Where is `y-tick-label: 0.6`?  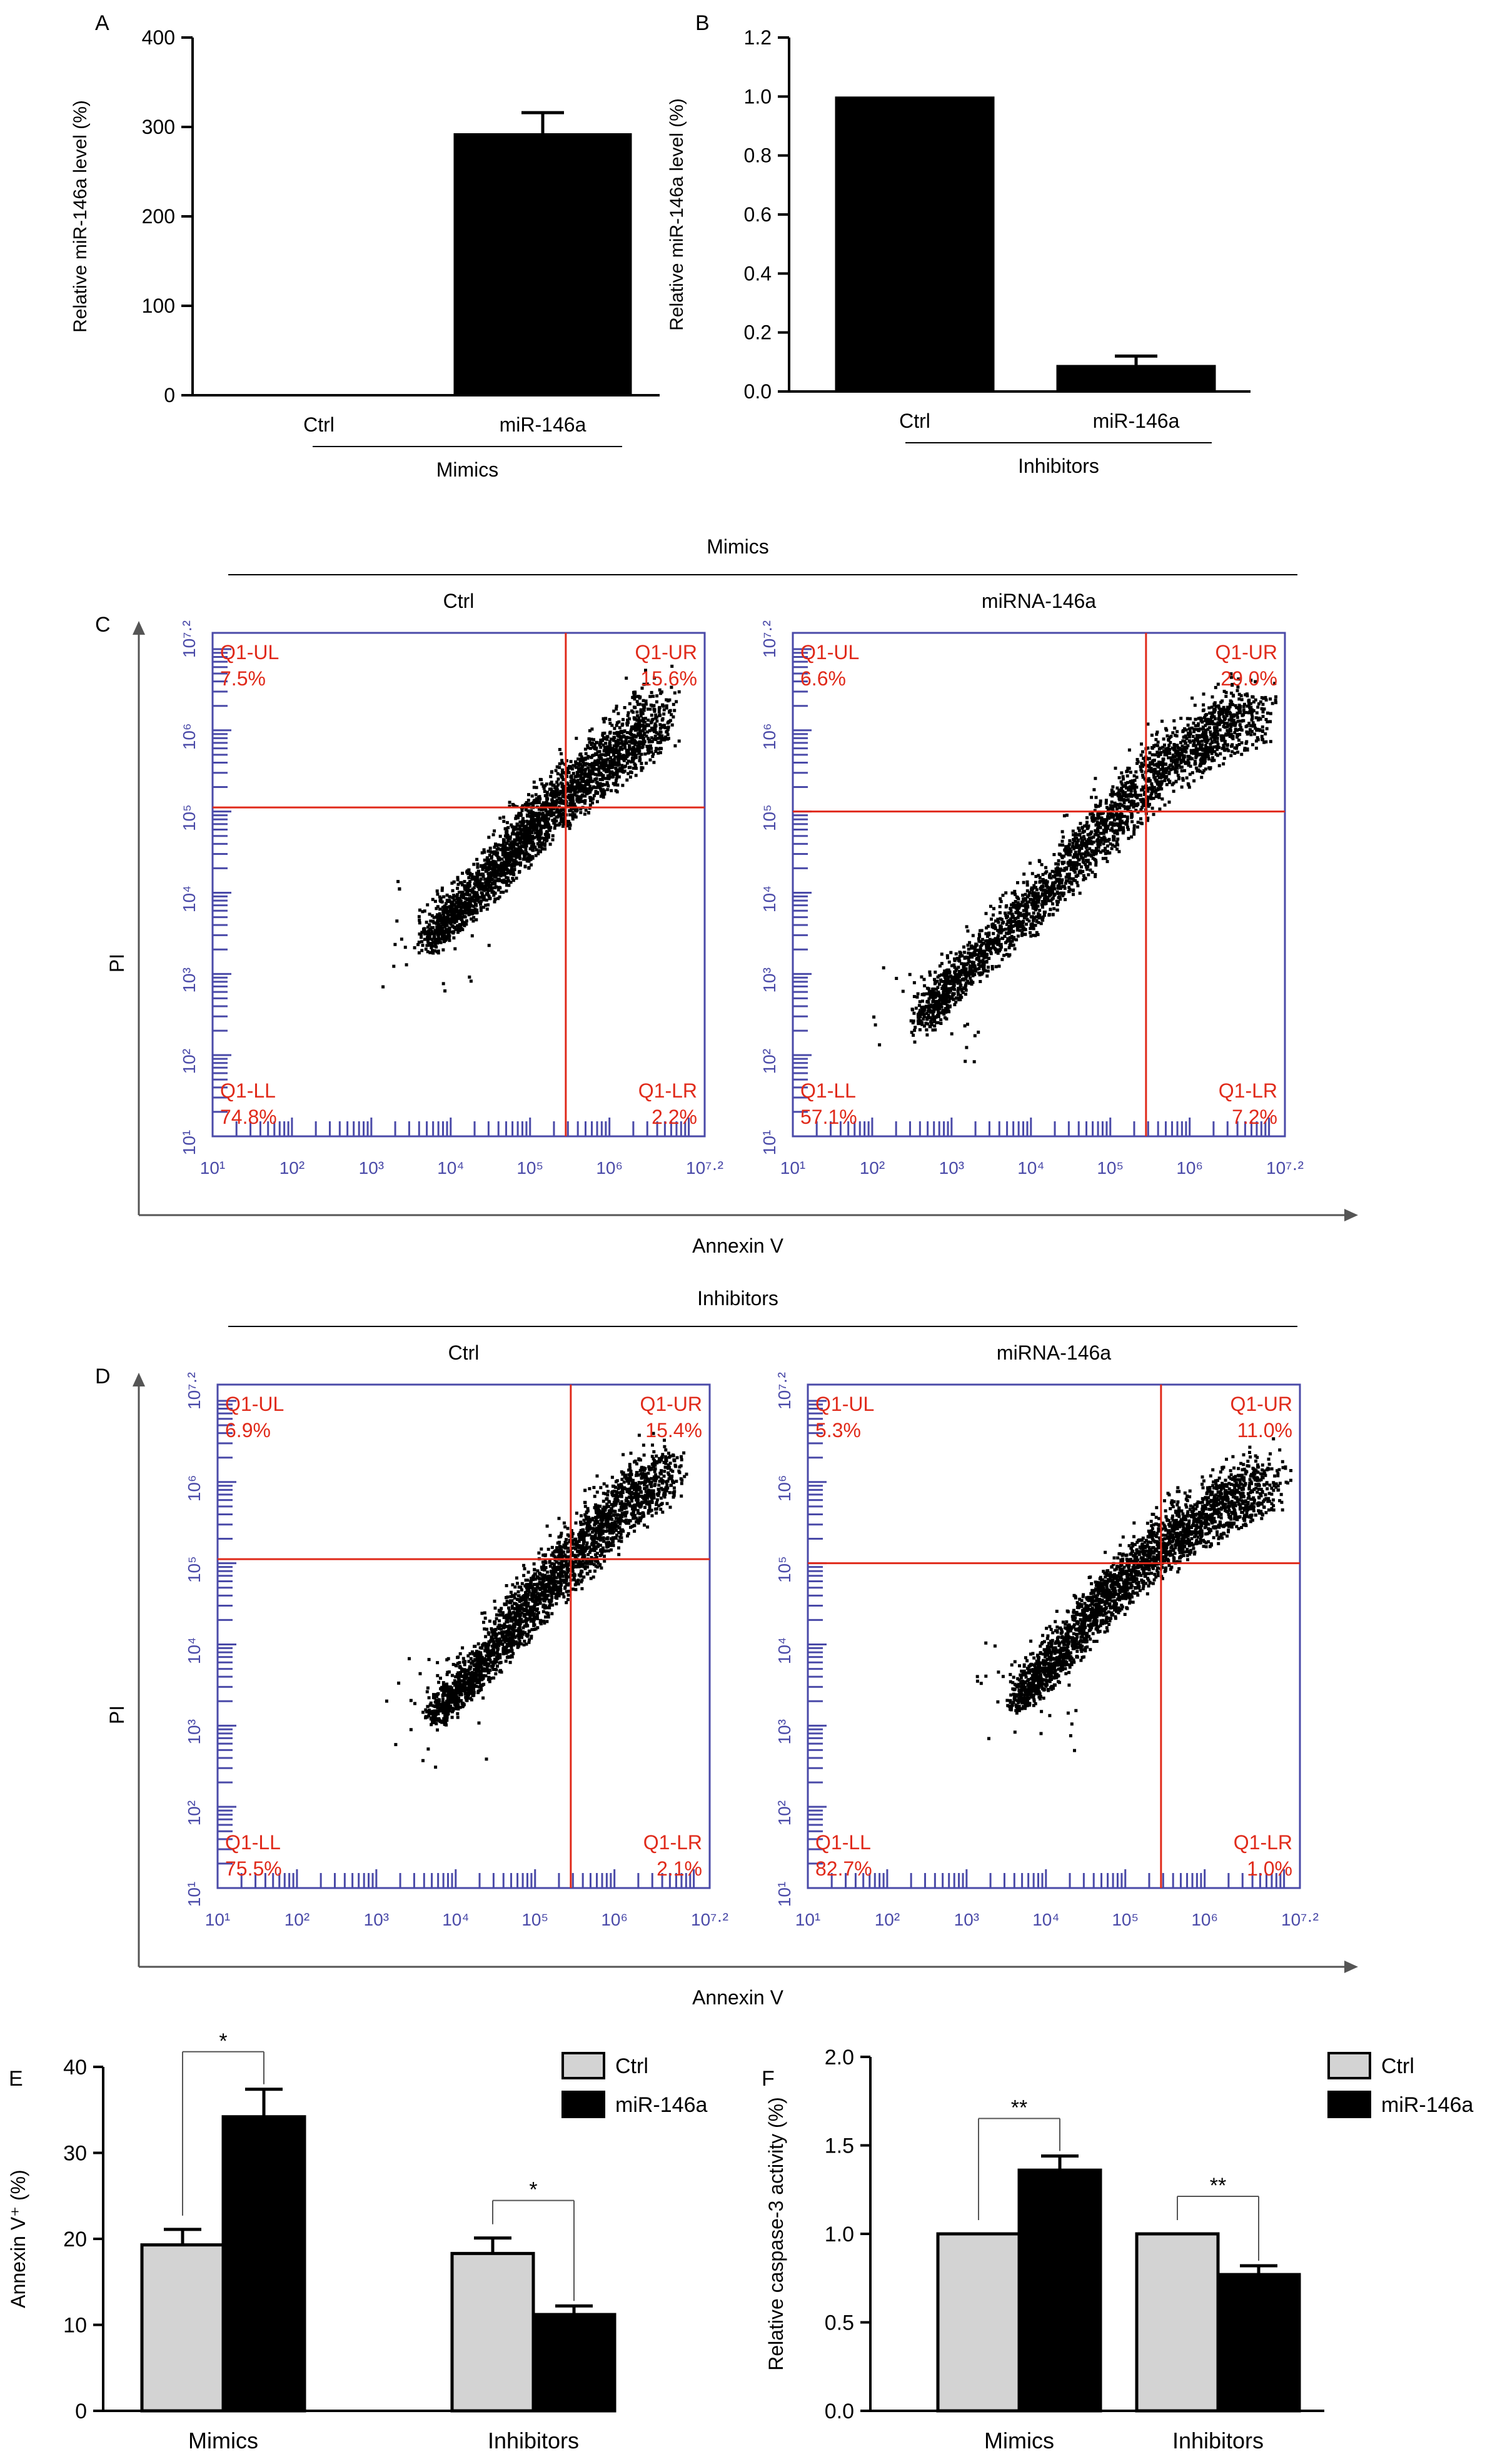
y-tick-label: 0.6 is located at coordinates (758, 215).